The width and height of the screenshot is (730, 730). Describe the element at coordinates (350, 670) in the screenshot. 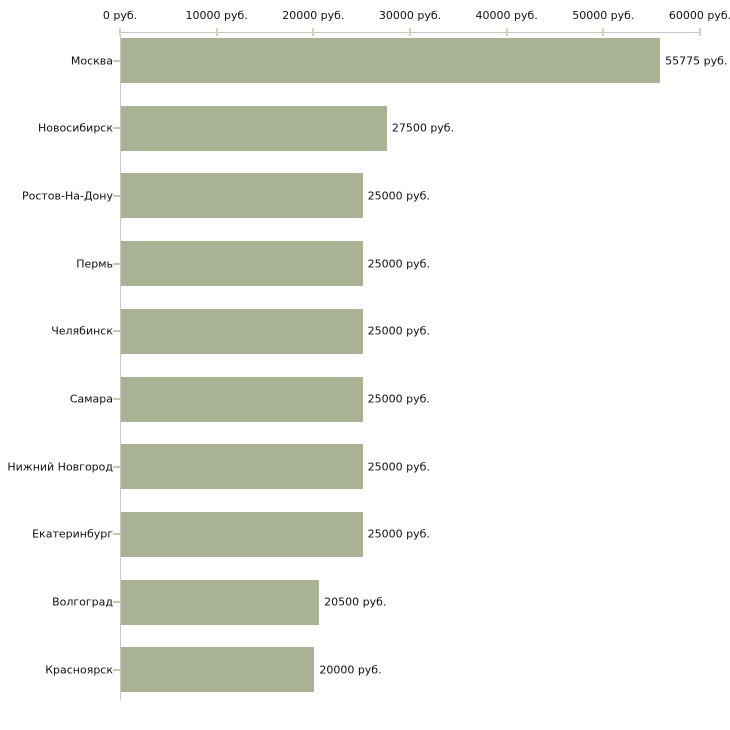

I see `value-label: 20000 руб.` at that location.